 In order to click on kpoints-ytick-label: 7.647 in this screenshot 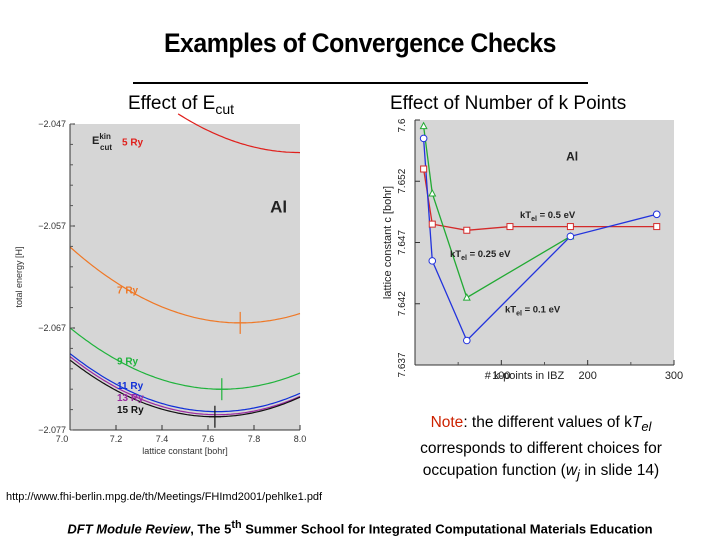, I will do `click(402, 242)`.